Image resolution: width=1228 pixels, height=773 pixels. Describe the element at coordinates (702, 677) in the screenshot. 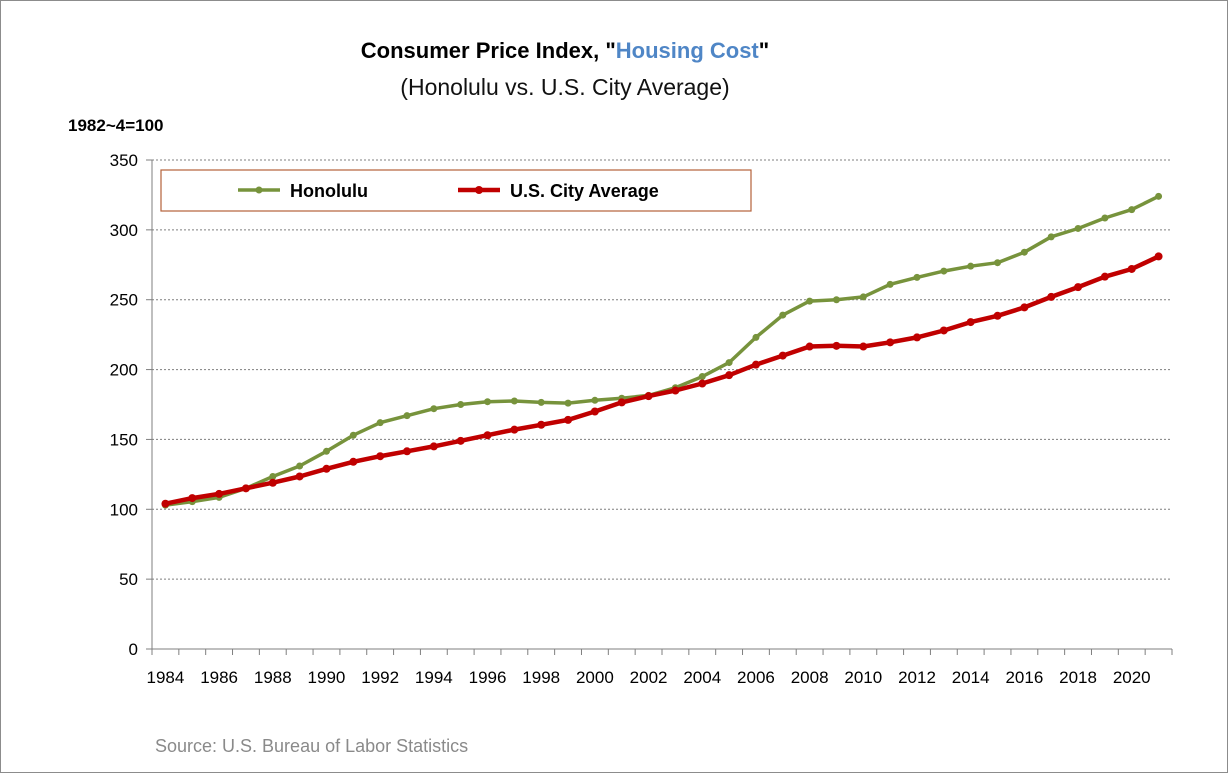

I see `x-tick-label: 2004` at that location.